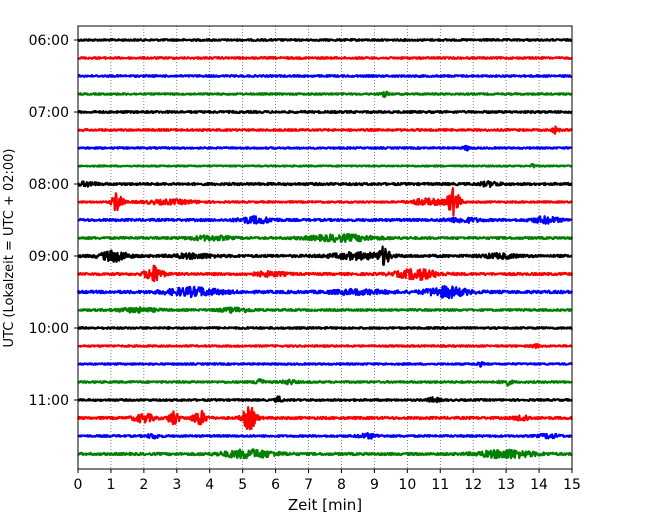 The height and width of the screenshot is (520, 650). Describe the element at coordinates (176, 485) in the screenshot. I see `x-tick-label: 3` at that location.